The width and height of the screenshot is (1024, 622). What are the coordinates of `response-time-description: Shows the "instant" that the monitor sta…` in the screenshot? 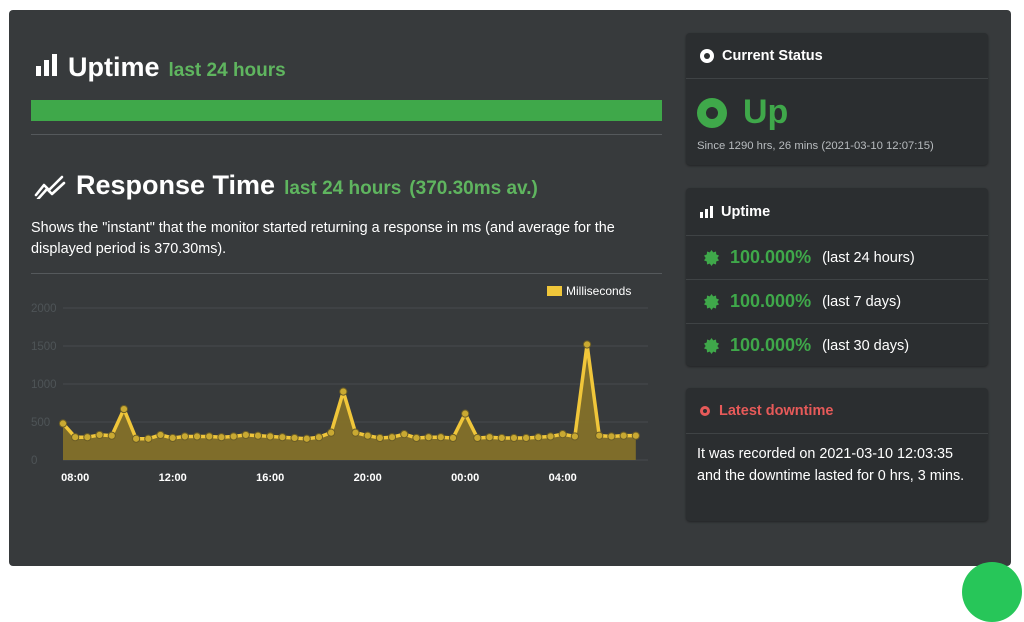 It's located at (323, 238).